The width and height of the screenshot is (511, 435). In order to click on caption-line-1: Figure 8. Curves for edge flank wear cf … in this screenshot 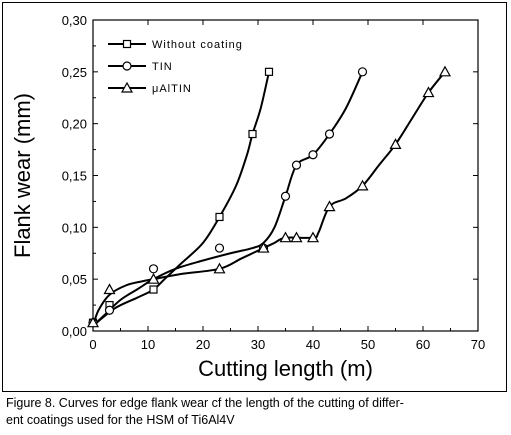, I will do `click(205, 403)`.